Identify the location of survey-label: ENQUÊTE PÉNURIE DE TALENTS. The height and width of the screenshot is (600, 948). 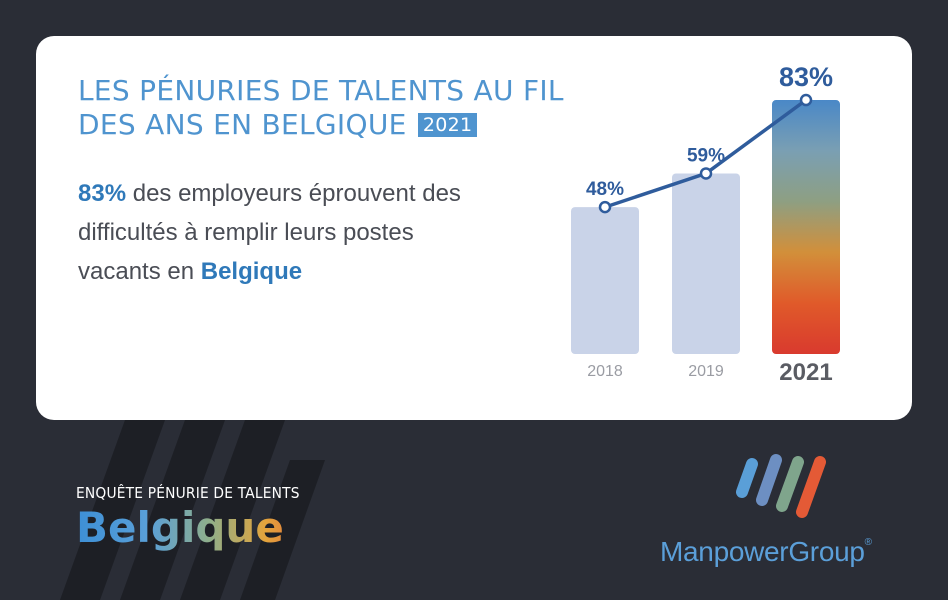
(188, 493).